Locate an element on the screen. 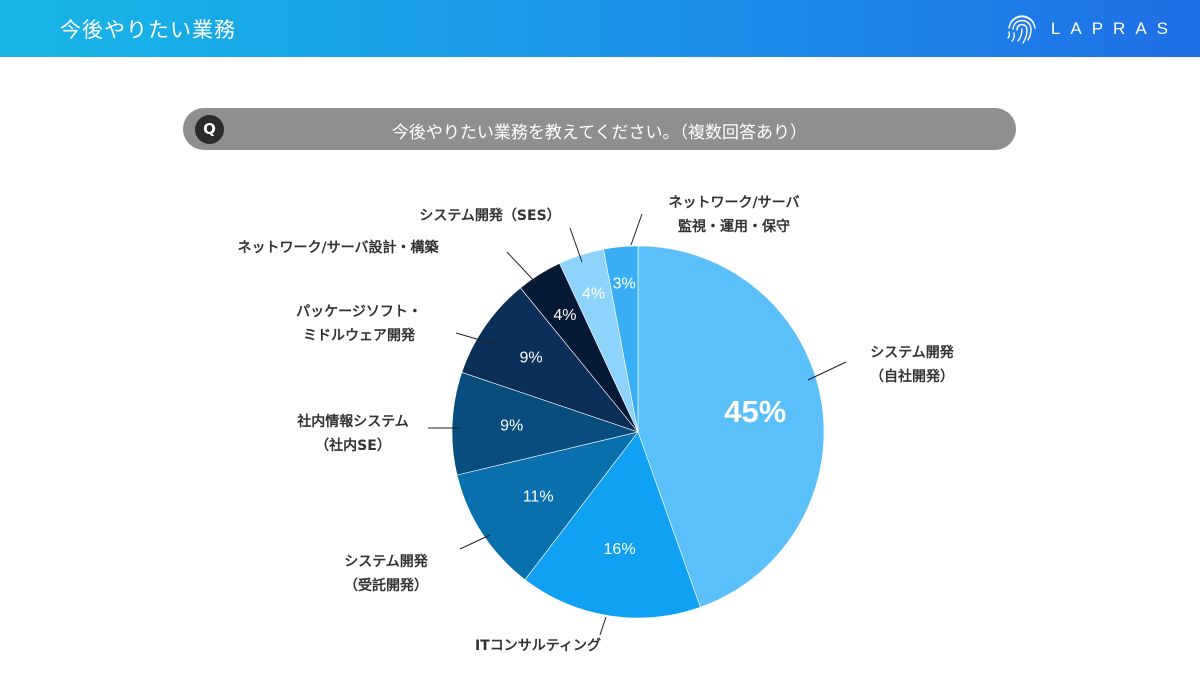 This screenshot has width=1200, height=675. question-bar: Q 今後やりたい業務を教えてください。（複数回答あり） is located at coordinates (599, 129).